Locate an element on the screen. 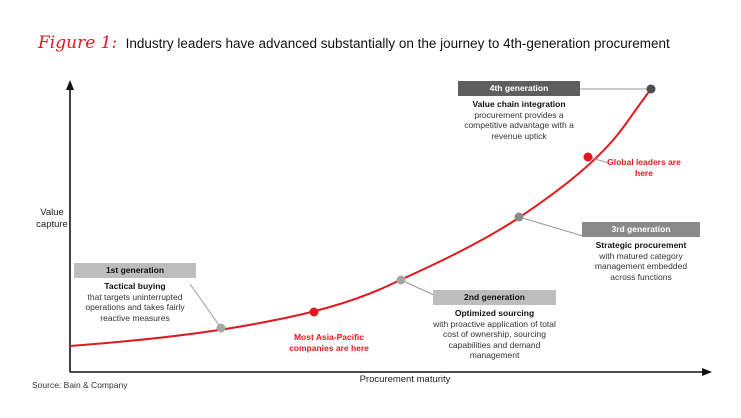 The image size is (741, 418). marker-asia-pacific is located at coordinates (314, 312).